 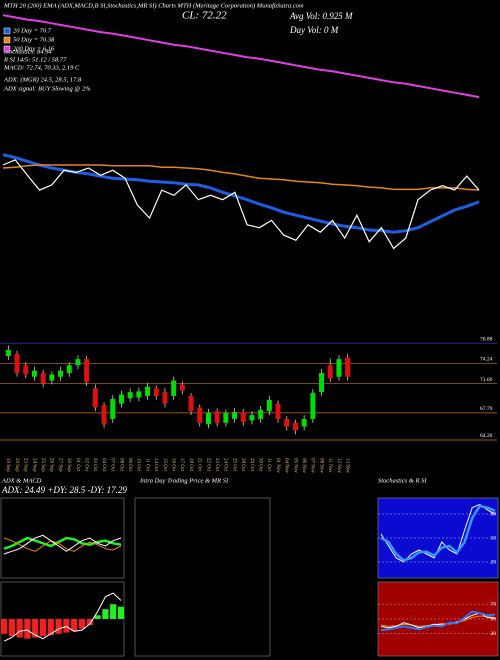 I want to click on x-tick-label: 21 Oct, so click(x=199, y=465).